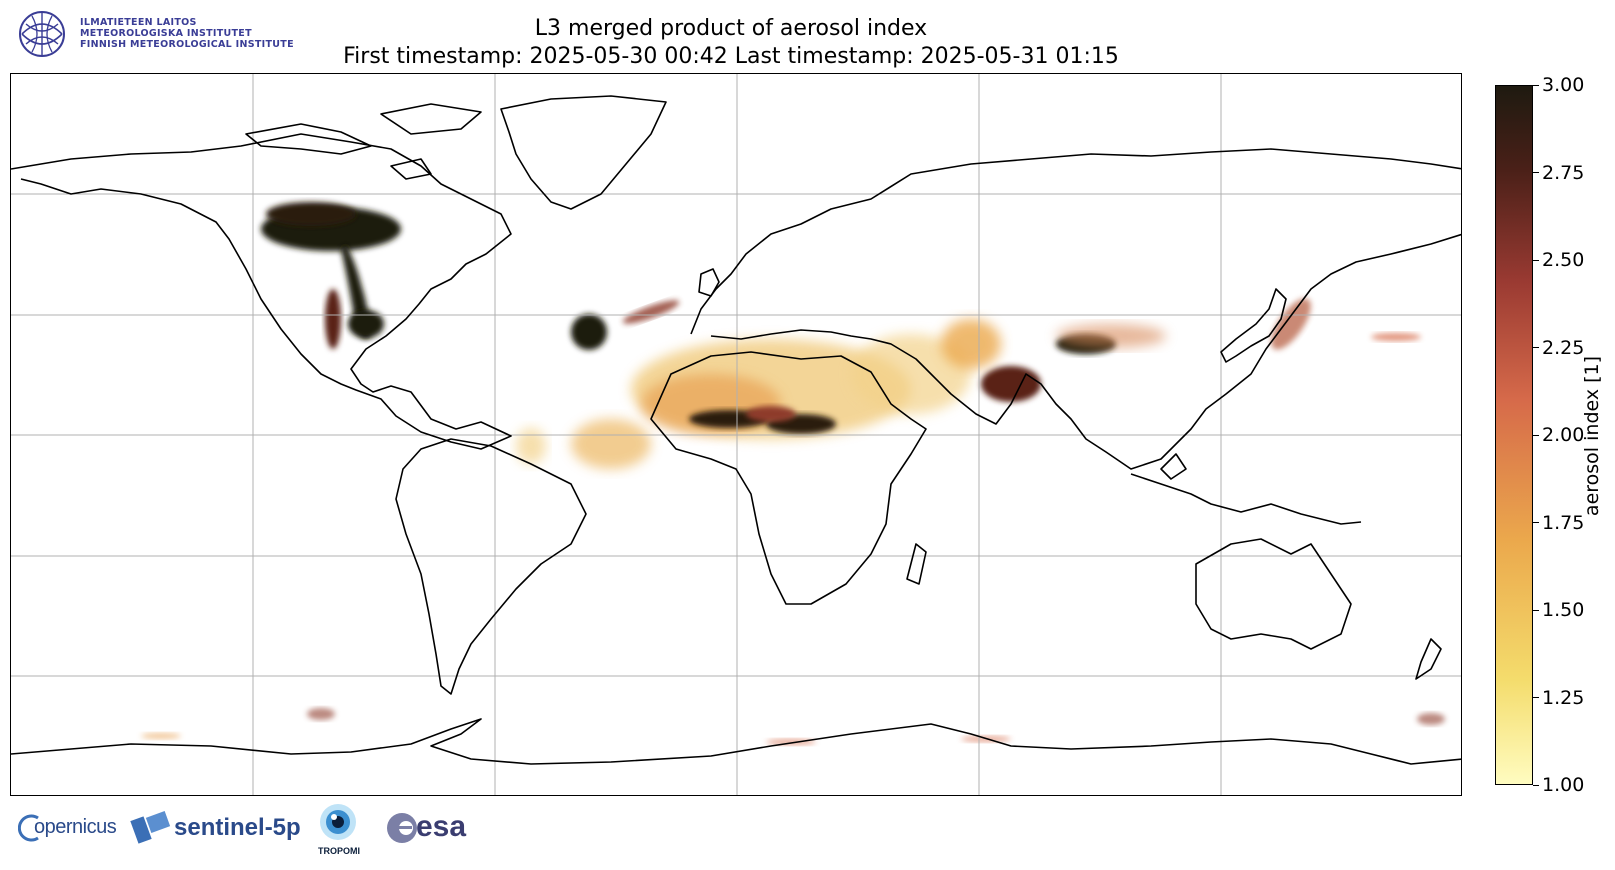 The width and height of the screenshot is (1615, 870). I want to click on colorbar-tick-label: 1.00, so click(1563, 785).